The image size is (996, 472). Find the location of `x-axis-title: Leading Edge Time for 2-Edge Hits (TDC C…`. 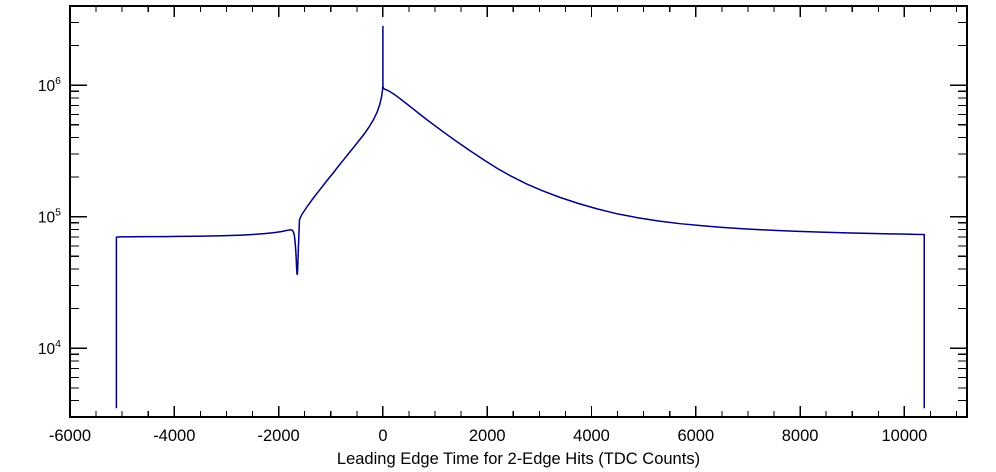

x-axis-title: Leading Edge Time for 2-Edge Hits (TDC C… is located at coordinates (518, 459).